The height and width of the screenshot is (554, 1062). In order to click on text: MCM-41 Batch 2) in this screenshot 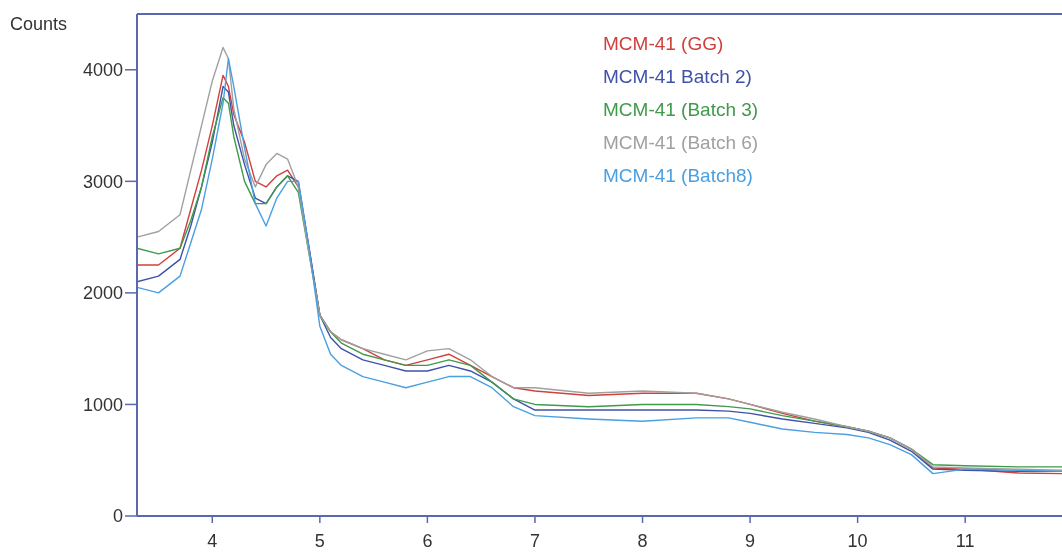, I will do `click(677, 76)`.